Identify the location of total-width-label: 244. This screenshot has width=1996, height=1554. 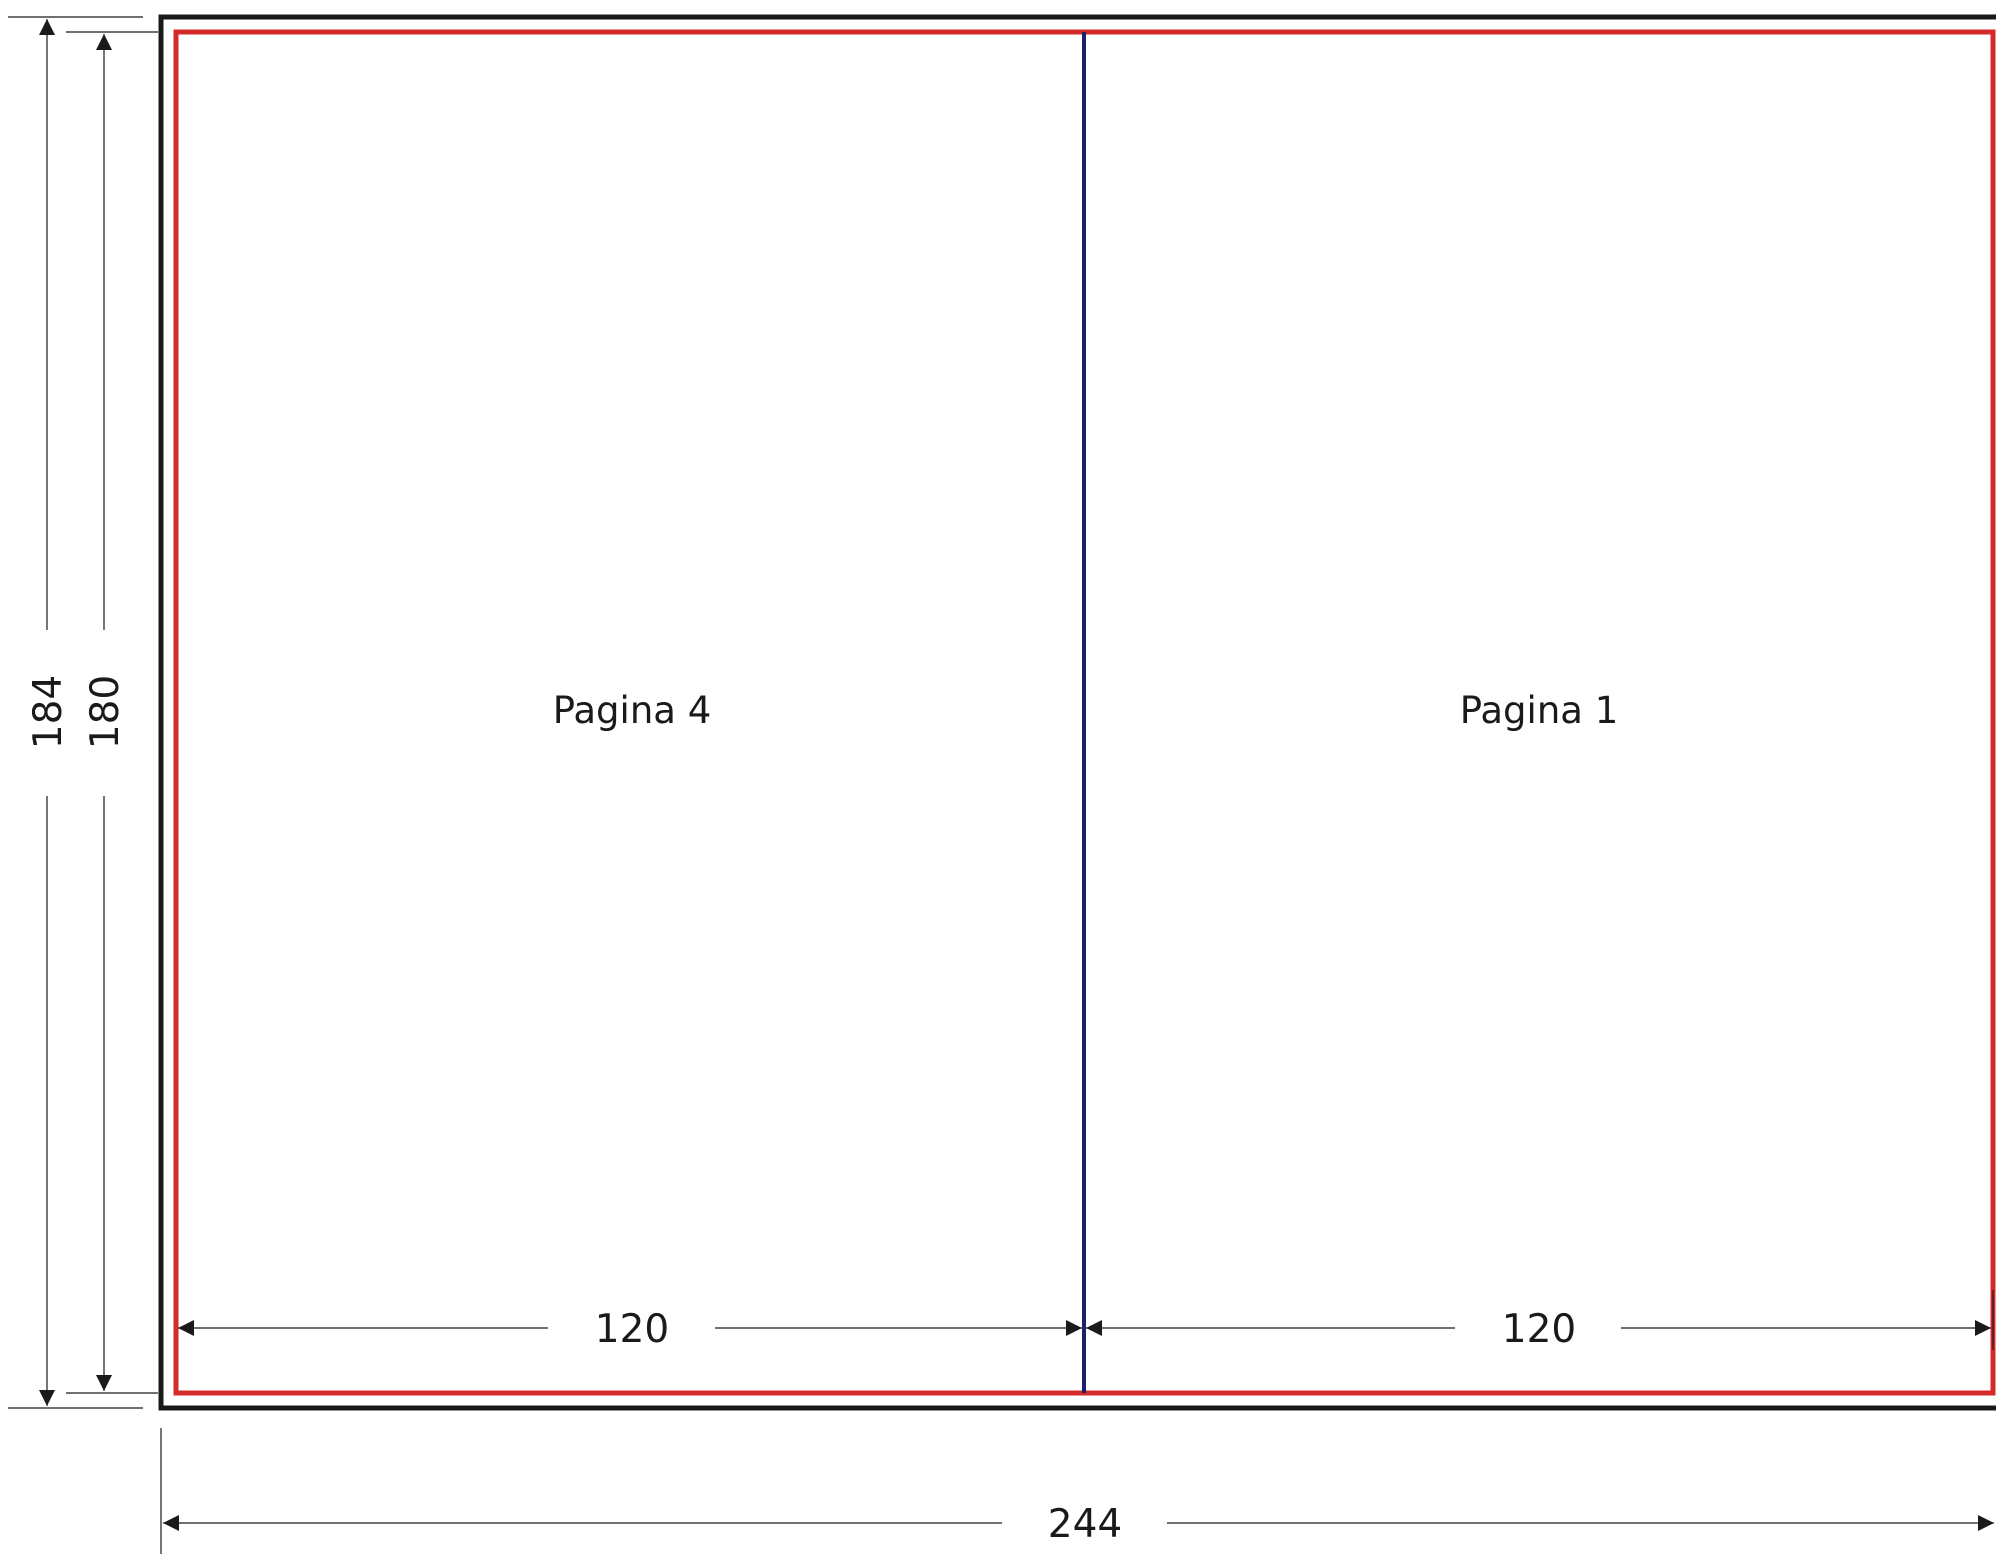
(1085, 1524).